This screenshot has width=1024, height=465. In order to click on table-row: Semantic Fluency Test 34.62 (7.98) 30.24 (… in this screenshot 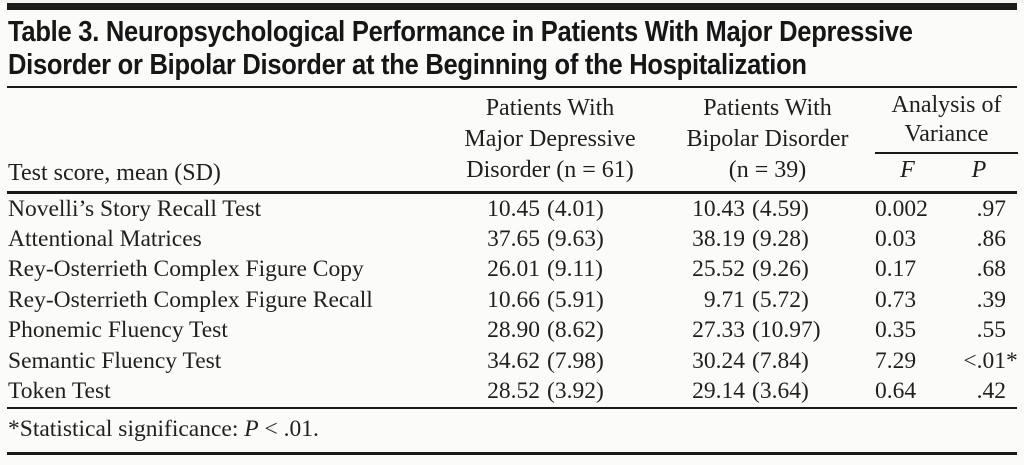, I will do `click(512, 361)`.